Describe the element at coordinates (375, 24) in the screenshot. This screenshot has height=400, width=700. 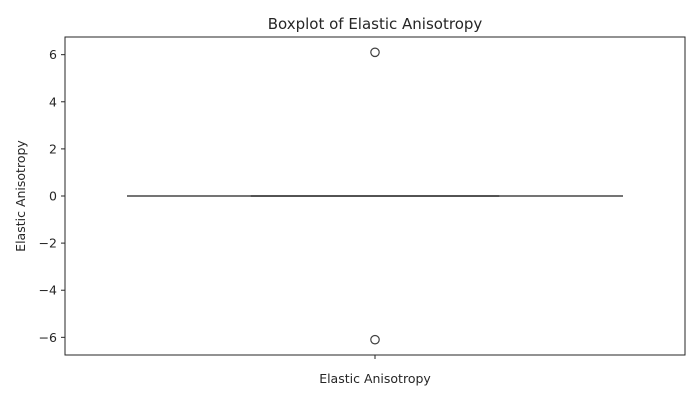
I see `chart-title: Boxplot of Elastic Anisotropy` at that location.